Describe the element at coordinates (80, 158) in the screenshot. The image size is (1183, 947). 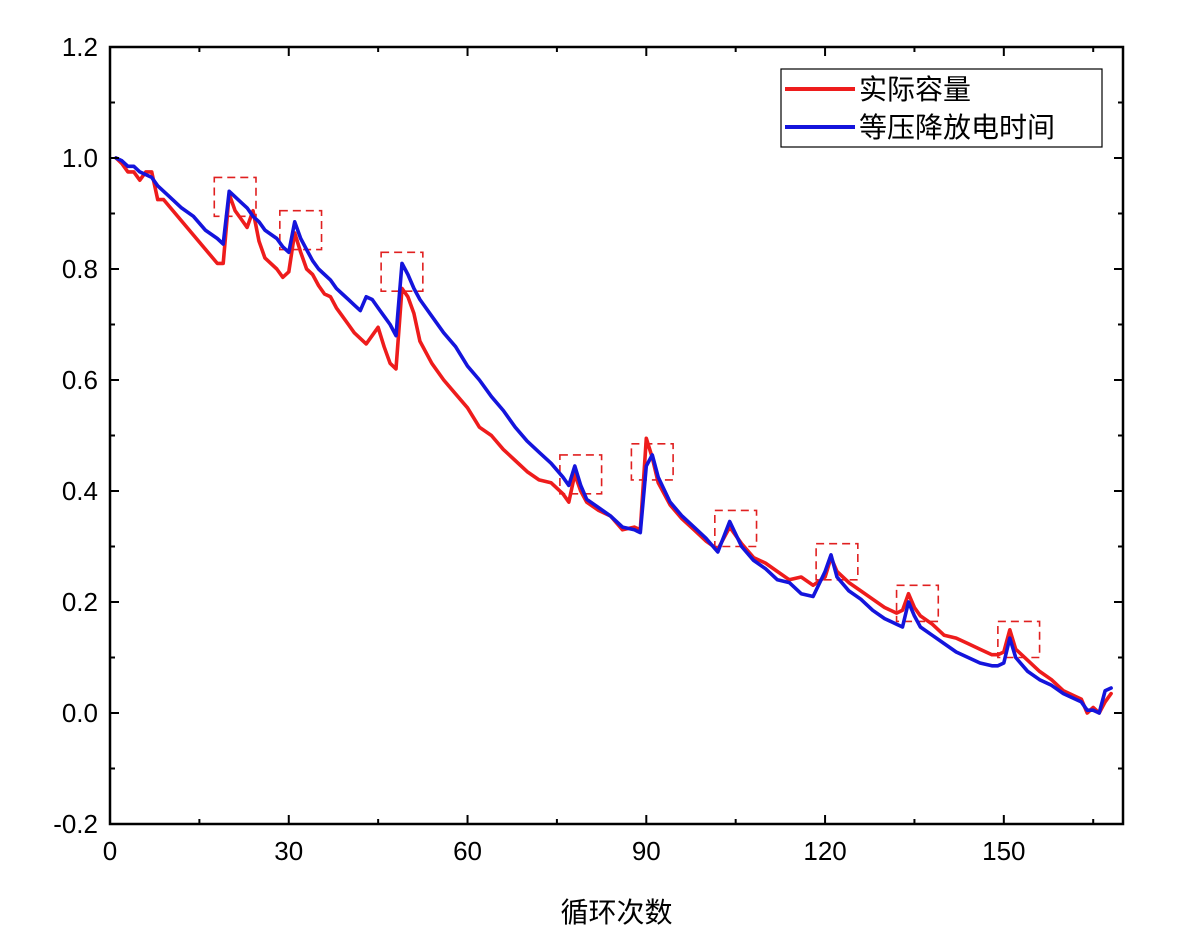
I see `y-tick-label: 1.0` at that location.